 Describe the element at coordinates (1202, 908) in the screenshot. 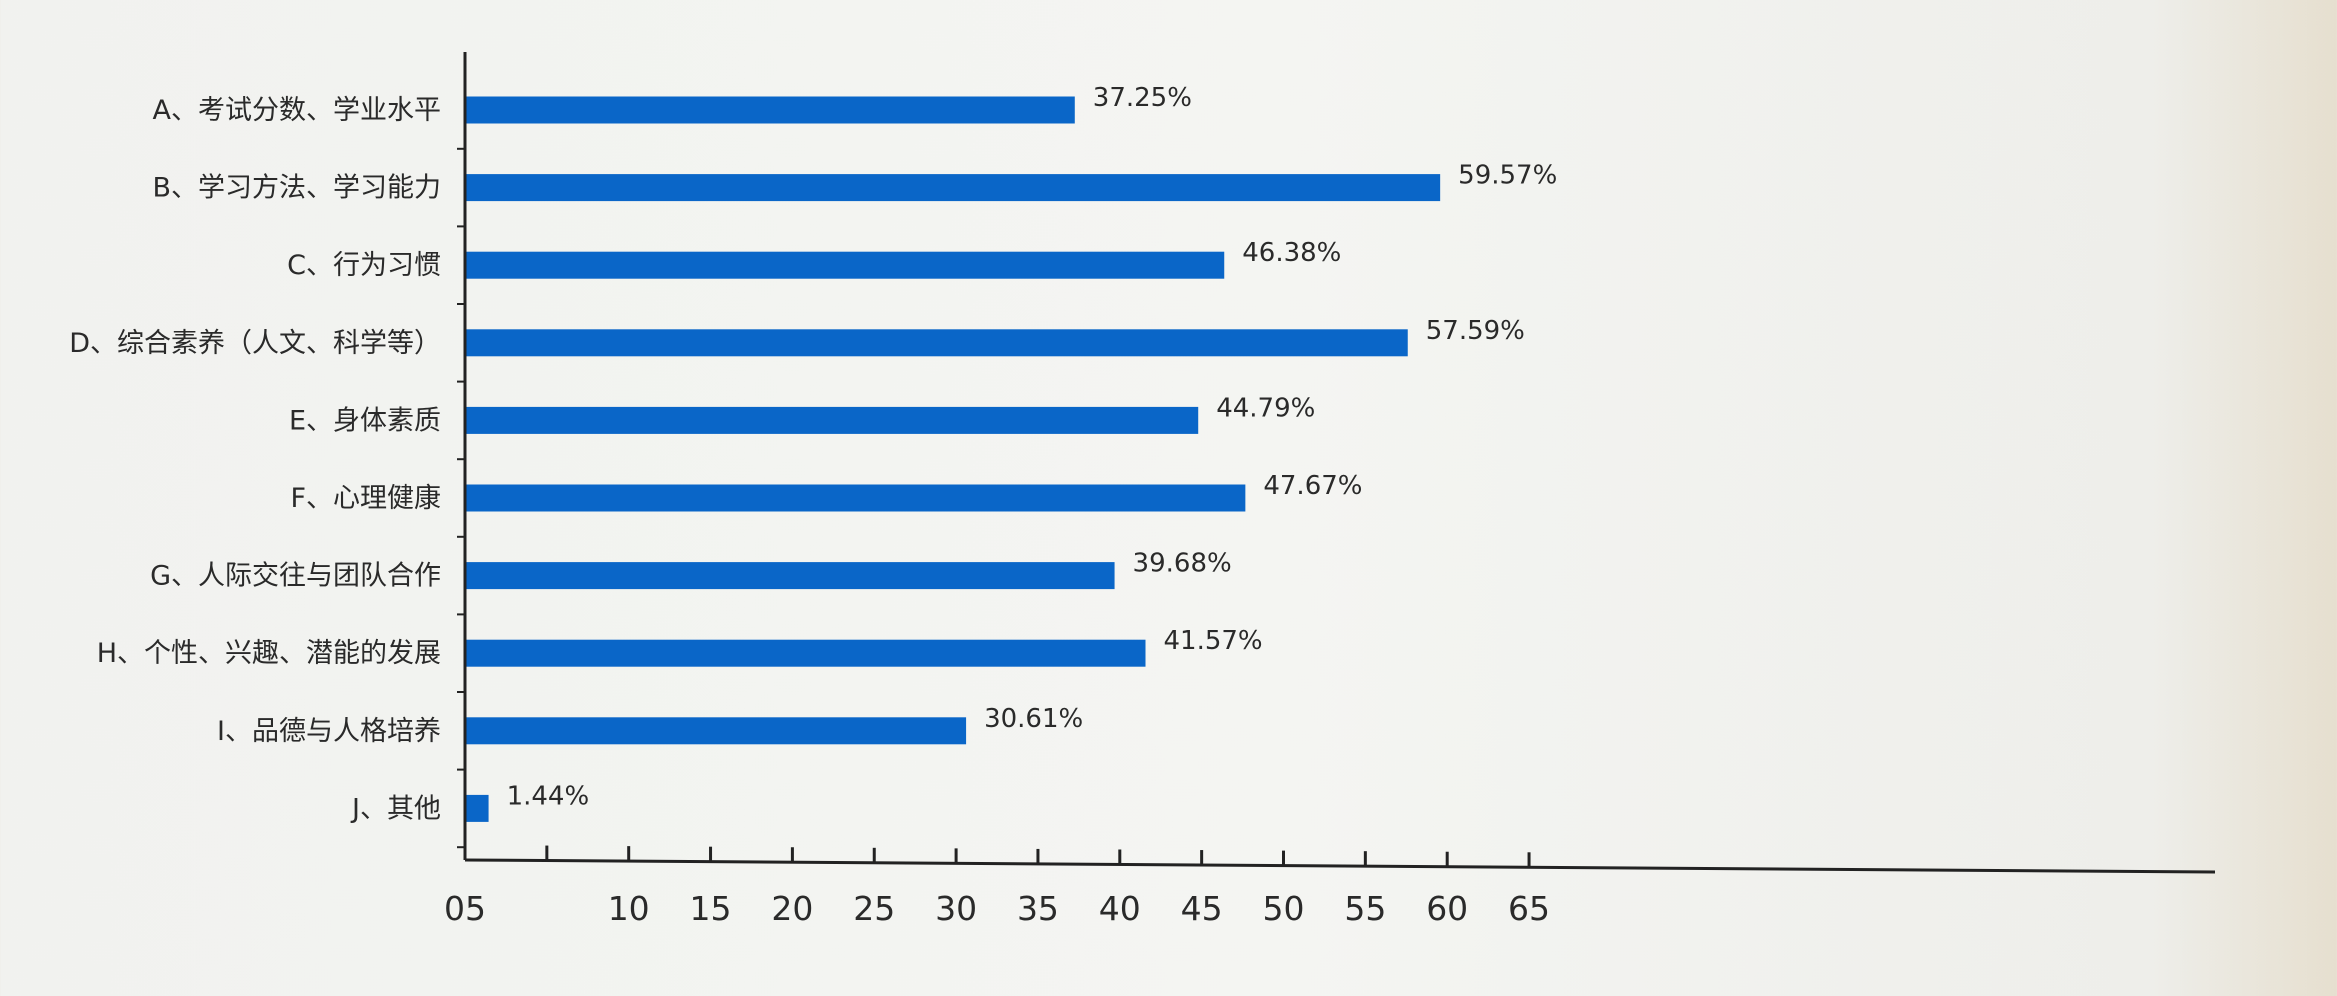

I see `x-tick-label: 45` at that location.